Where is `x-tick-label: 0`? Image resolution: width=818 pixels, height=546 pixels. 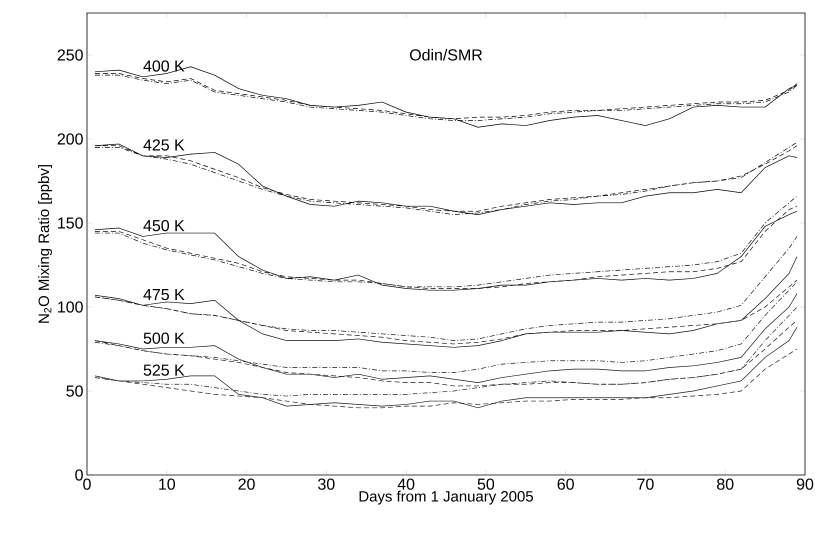
x-tick-label: 0 is located at coordinates (87, 484).